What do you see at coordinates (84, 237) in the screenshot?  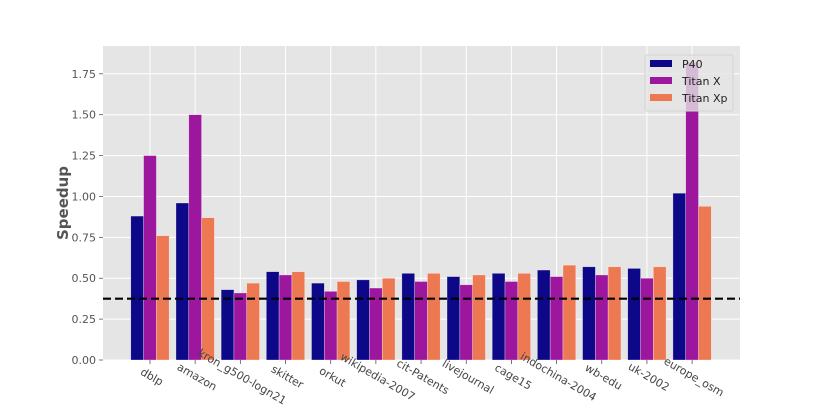 I see `y-tick-label: 0.75` at bounding box center [84, 237].